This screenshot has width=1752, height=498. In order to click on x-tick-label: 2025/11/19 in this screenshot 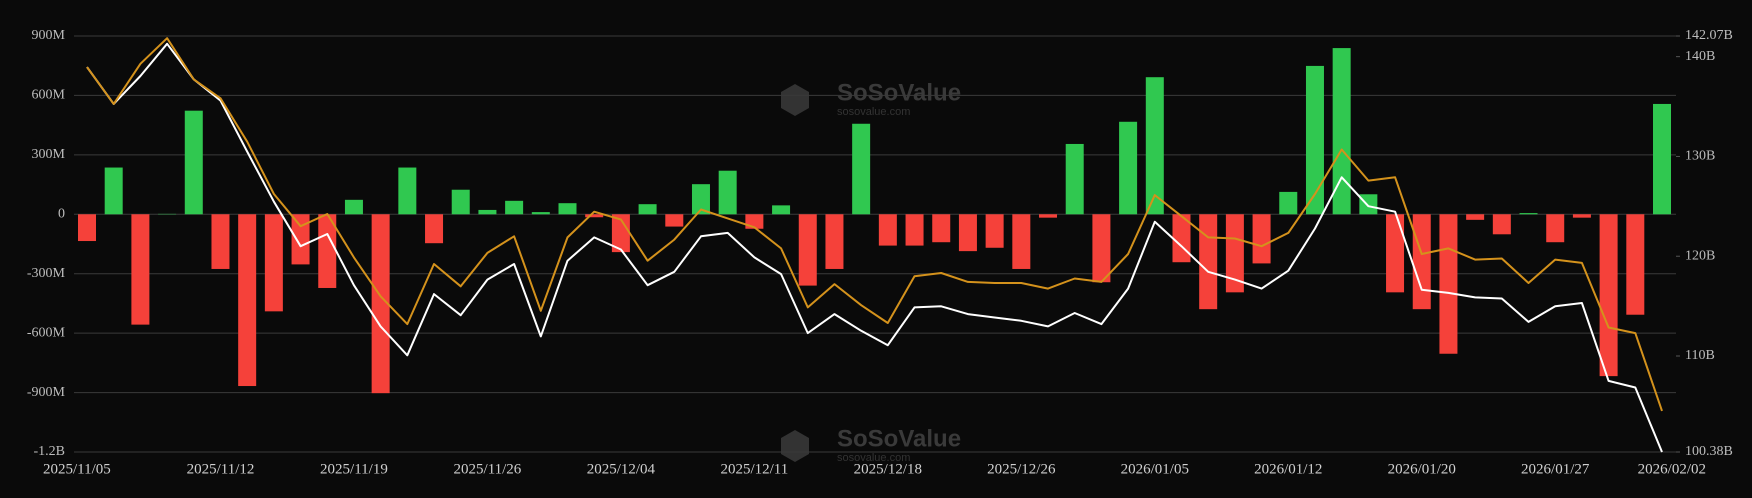, I will do `click(354, 469)`.